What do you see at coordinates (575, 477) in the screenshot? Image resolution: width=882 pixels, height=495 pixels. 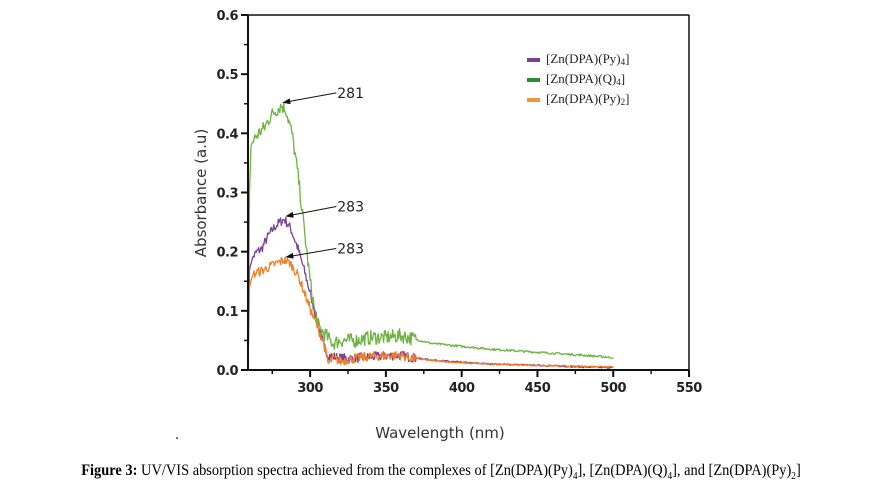 I see `caption-sub-1: 4` at bounding box center [575, 477].